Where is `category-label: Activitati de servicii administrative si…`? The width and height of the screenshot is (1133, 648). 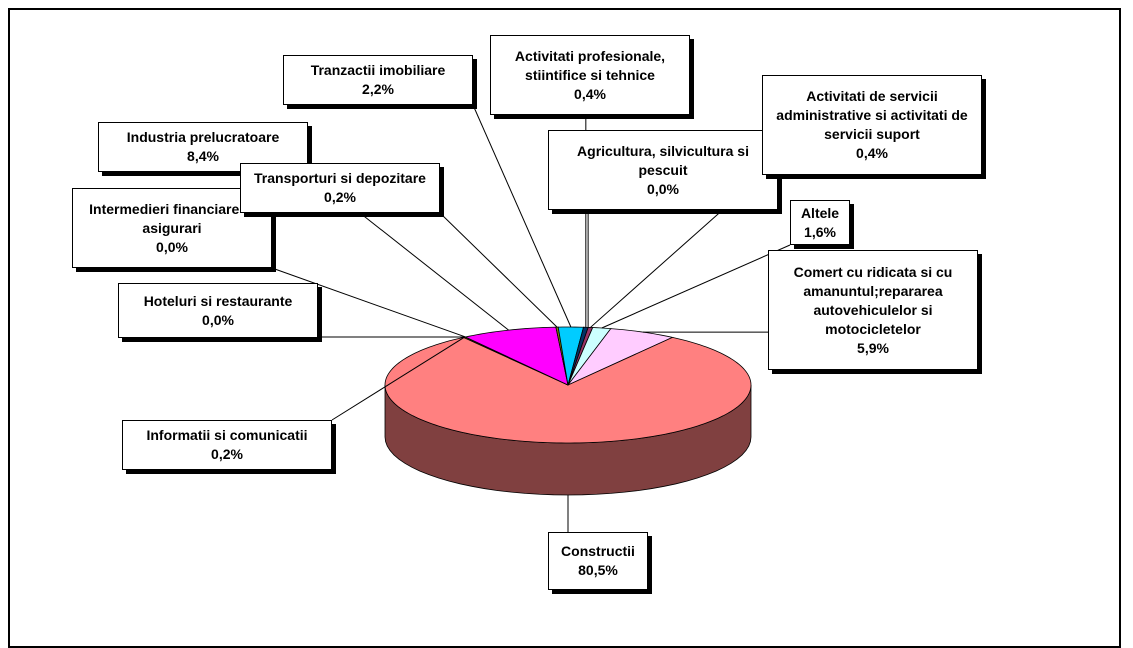 category-label: Activitati de servicii administrative si… is located at coordinates (872, 115).